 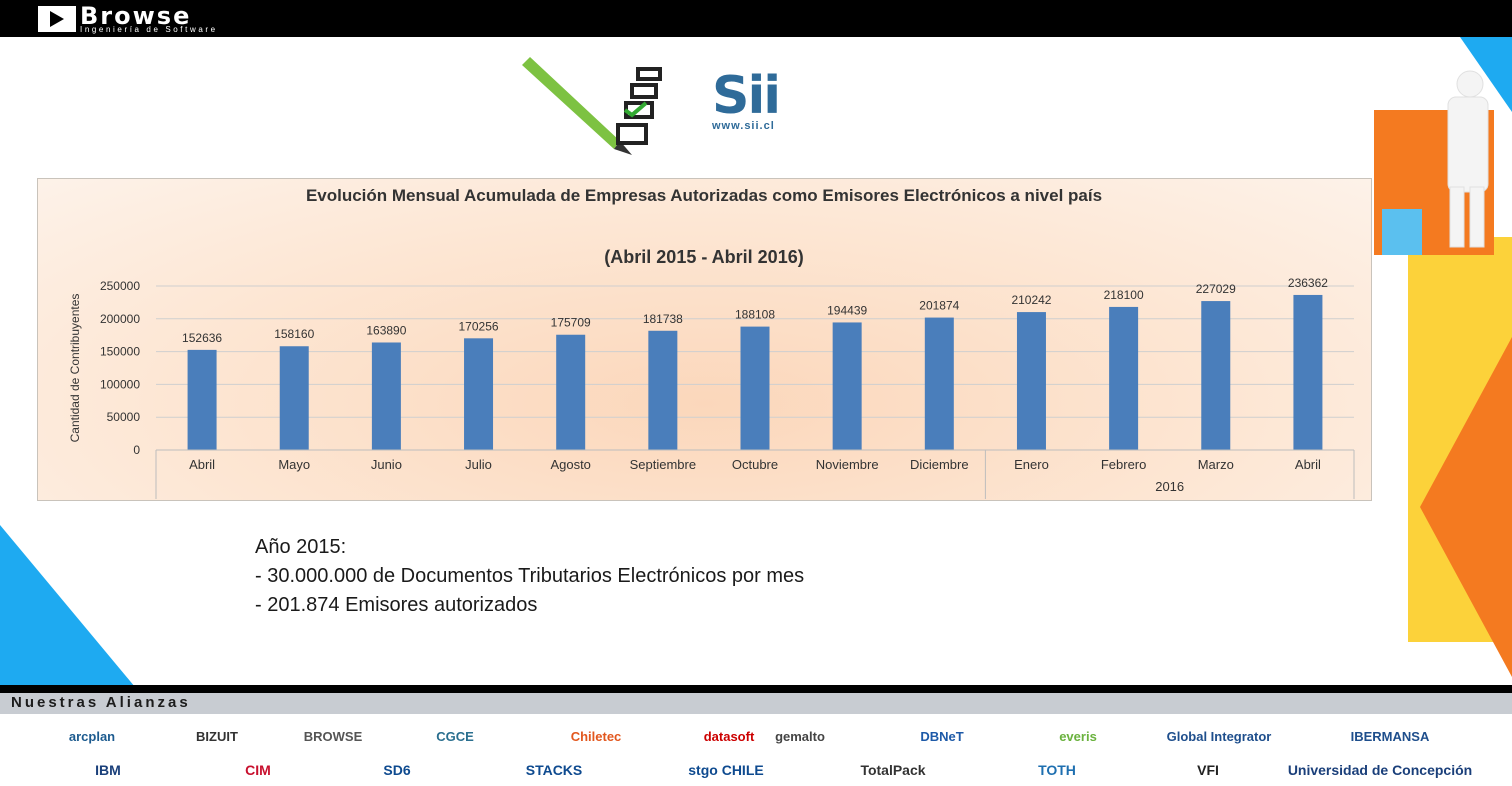 What do you see at coordinates (893, 770) in the screenshot?
I see `partner-logo: TotalPack` at bounding box center [893, 770].